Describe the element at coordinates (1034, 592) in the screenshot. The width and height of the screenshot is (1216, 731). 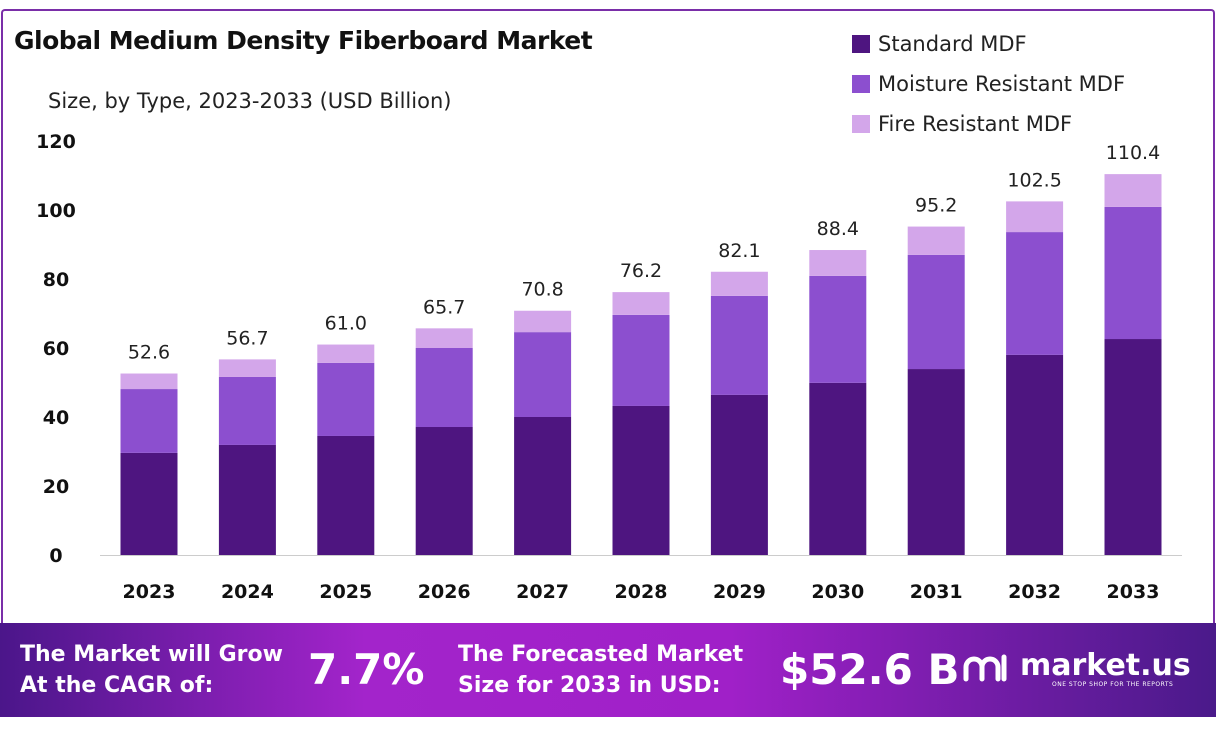
I see `x-tick-label: 2032` at that location.